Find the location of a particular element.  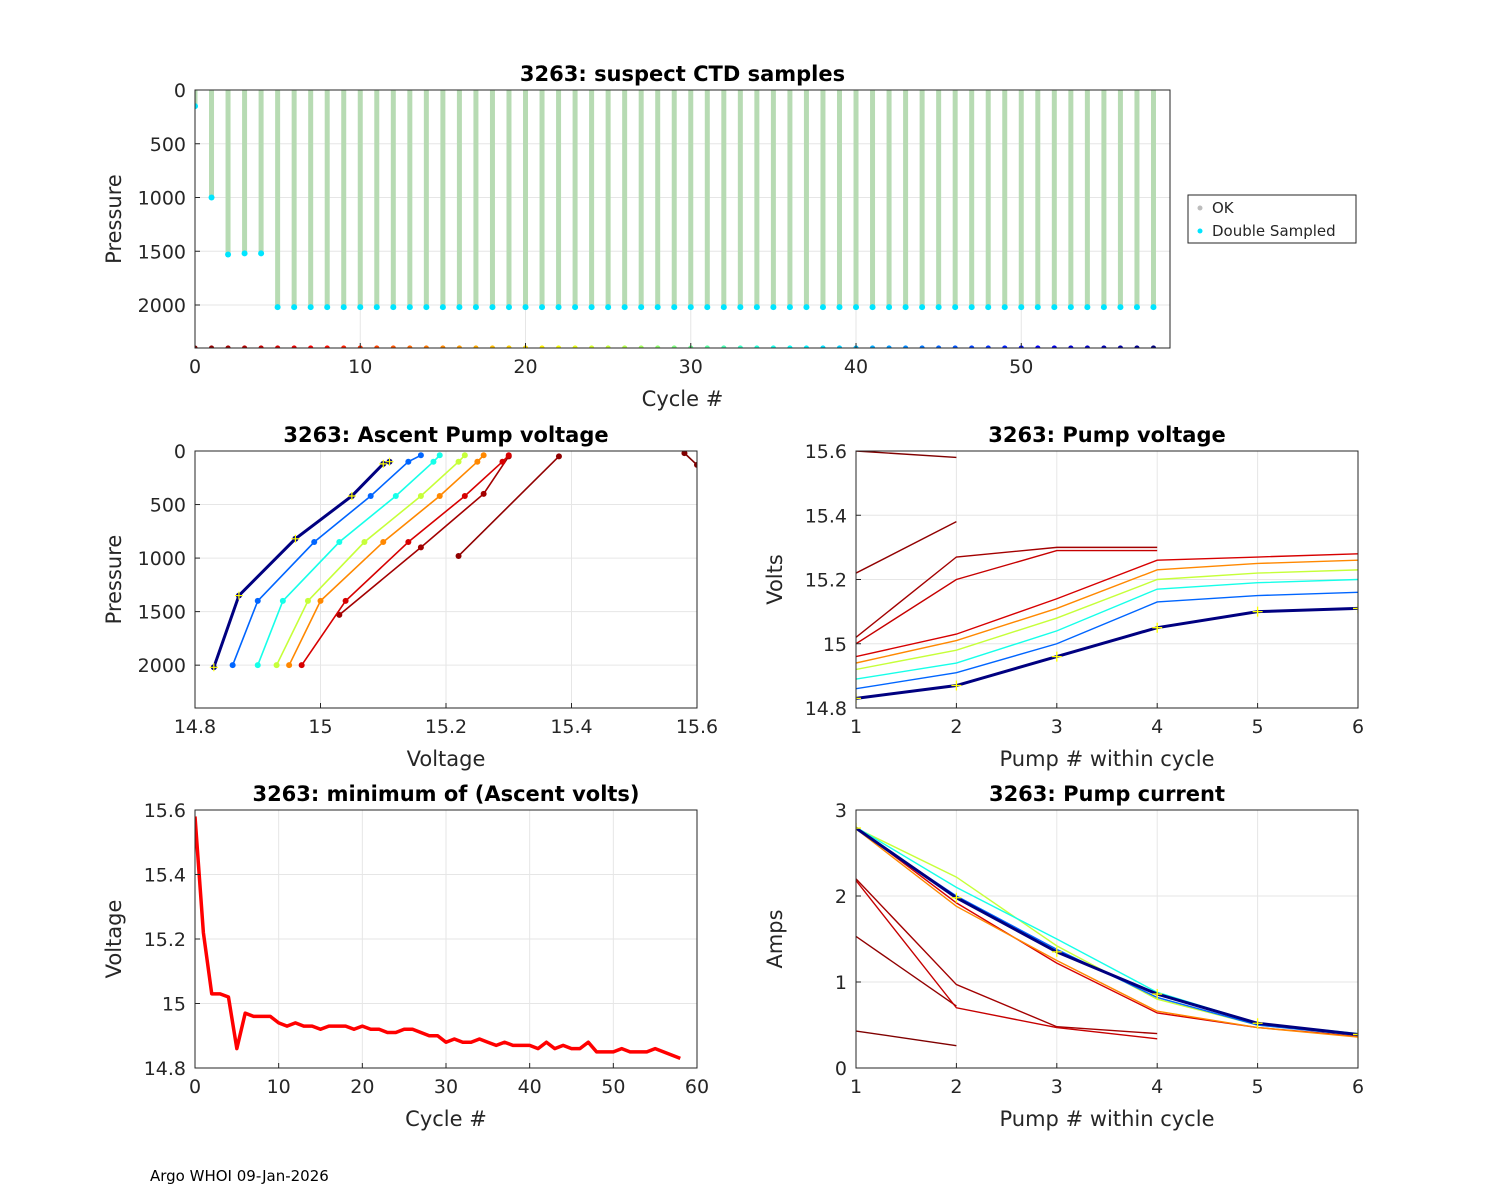

x-tick-label: 1 is located at coordinates (856, 1087).